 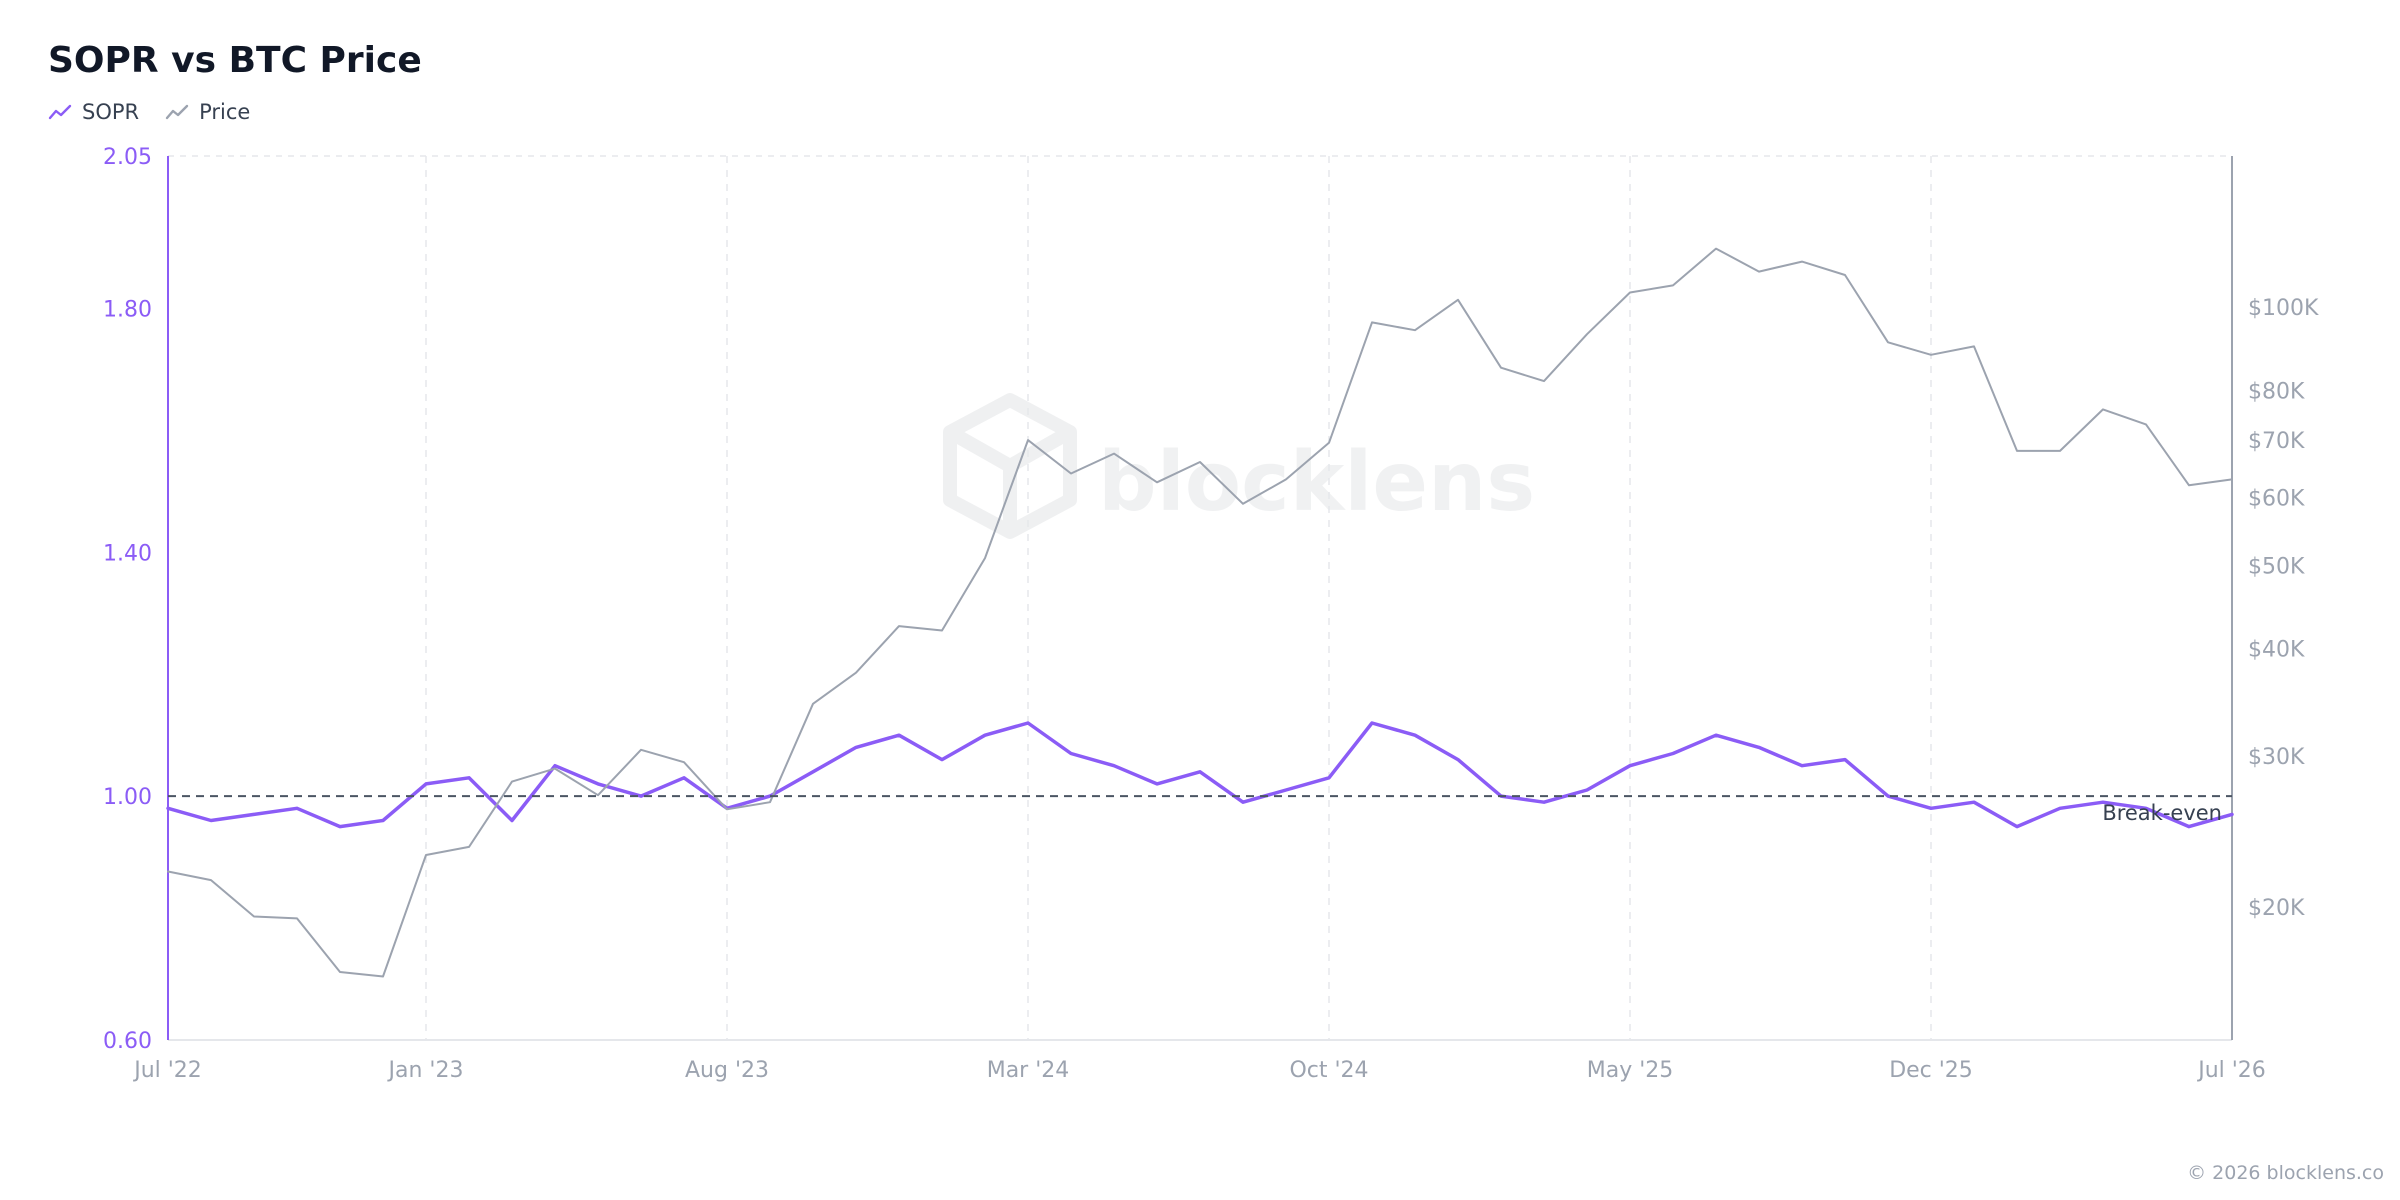 I want to click on x-tick-label: Oct '24, so click(x=1328, y=1070).